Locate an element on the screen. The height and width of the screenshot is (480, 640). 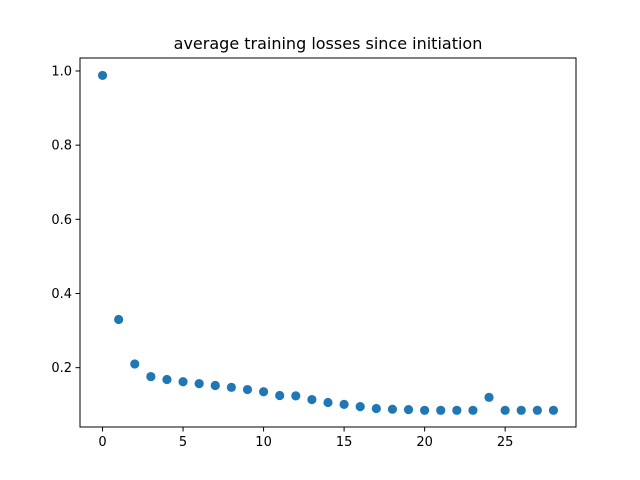
chart-title: average training losses since initiation is located at coordinates (328, 43).